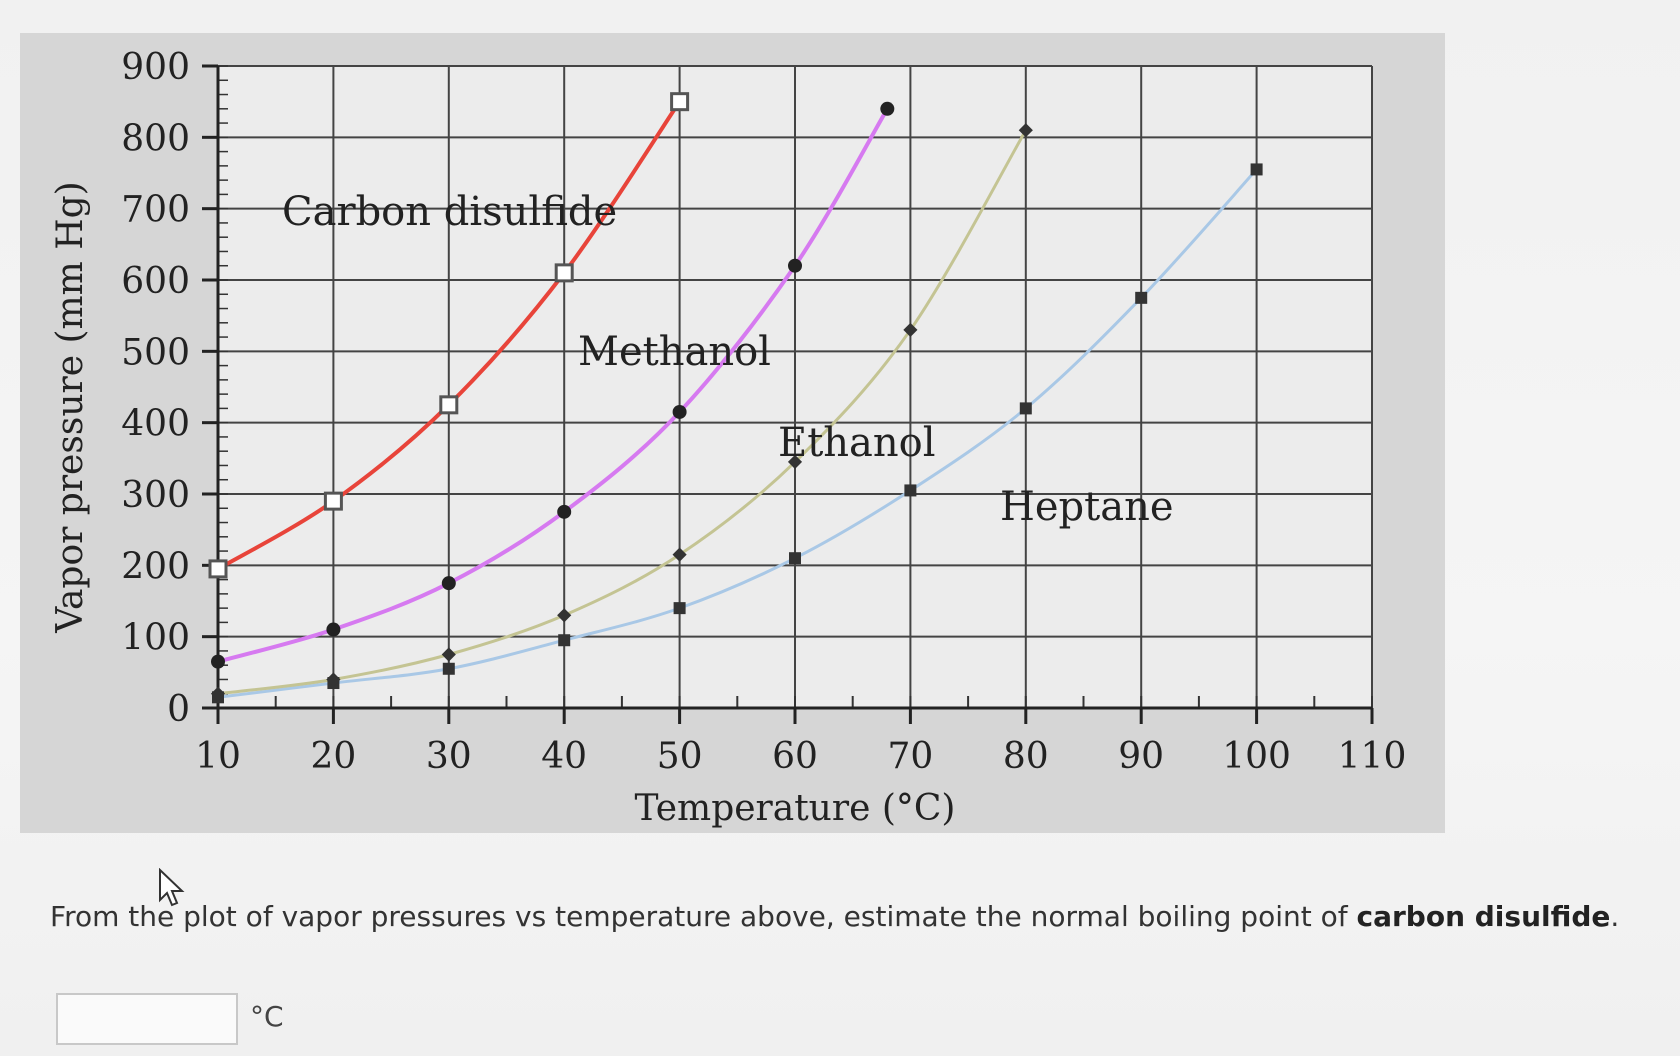 The height and width of the screenshot is (1056, 1680). What do you see at coordinates (155, 67) in the screenshot?
I see `y-tick-label-900: 900` at bounding box center [155, 67].